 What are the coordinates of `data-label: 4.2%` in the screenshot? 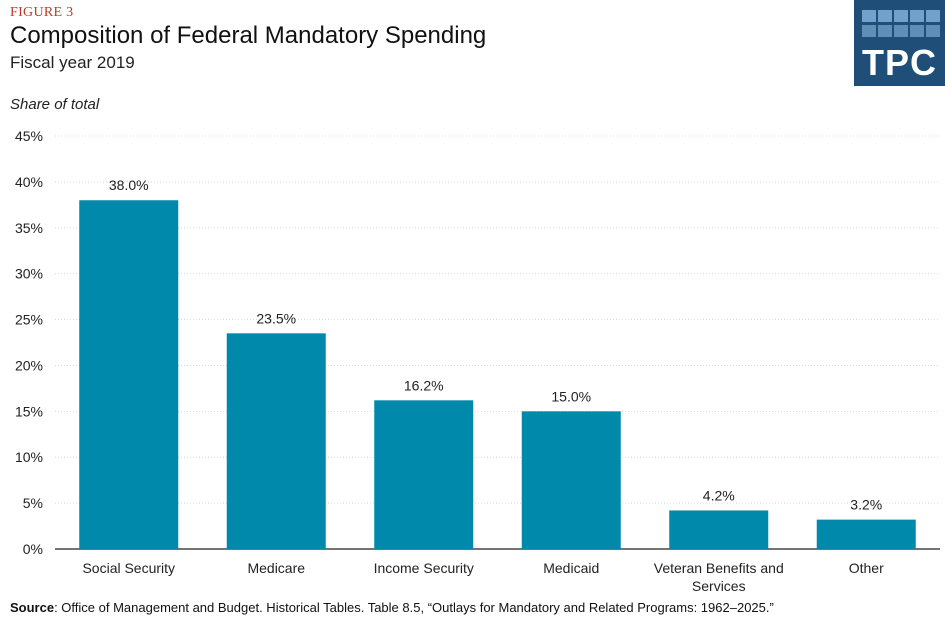 It's located at (719, 495).